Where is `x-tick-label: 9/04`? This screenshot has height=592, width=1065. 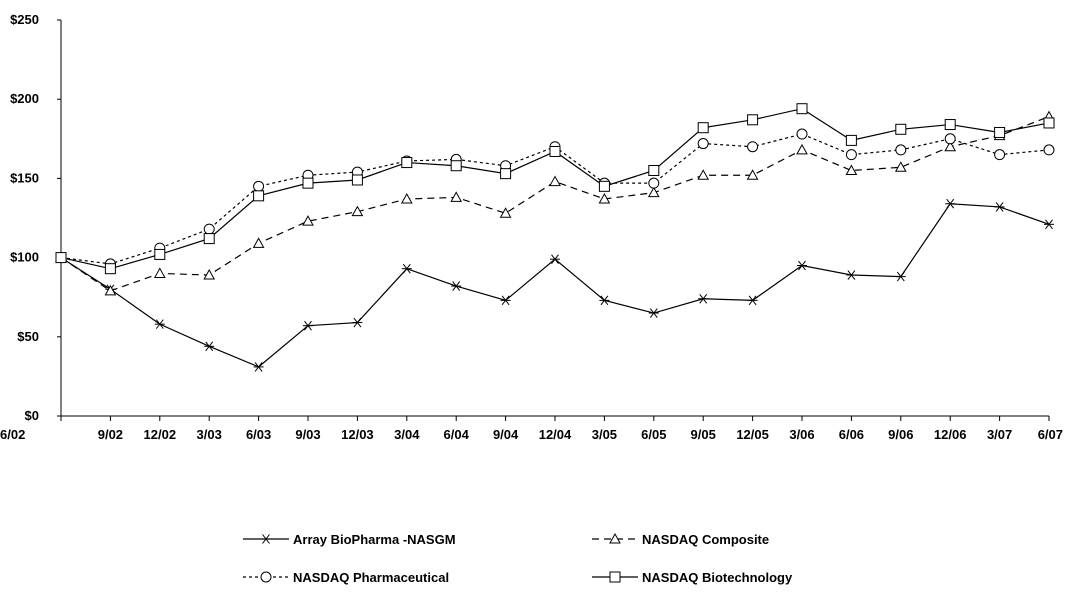 x-tick-label: 9/04 is located at coordinates (506, 434).